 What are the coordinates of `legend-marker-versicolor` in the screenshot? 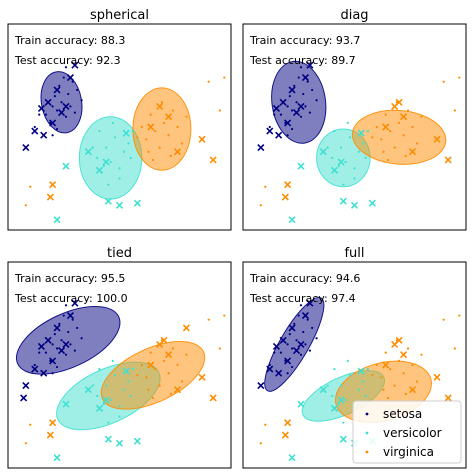 It's located at (367, 433).